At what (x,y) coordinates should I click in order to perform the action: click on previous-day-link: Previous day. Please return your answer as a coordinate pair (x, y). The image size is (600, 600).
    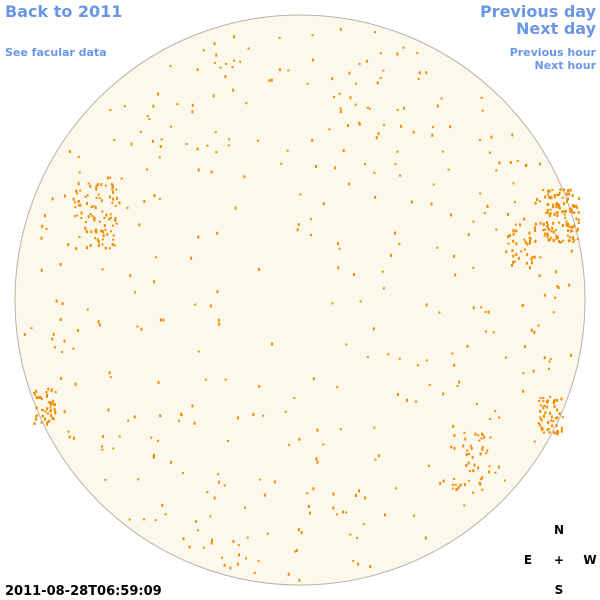
    Looking at the image, I should click on (538, 11).